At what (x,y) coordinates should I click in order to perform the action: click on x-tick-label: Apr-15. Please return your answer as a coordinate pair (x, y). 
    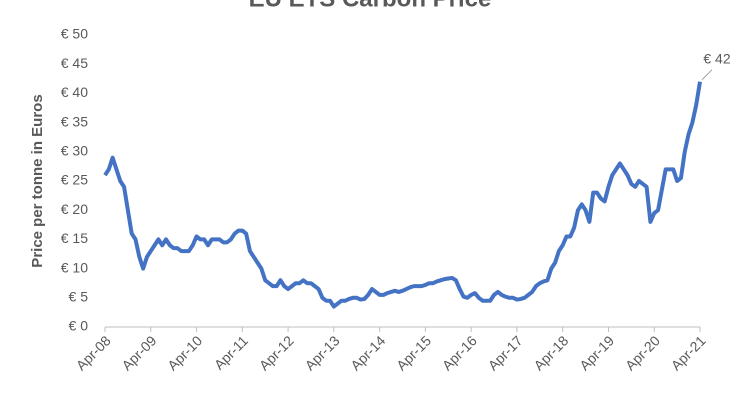
    Looking at the image, I should click on (413, 352).